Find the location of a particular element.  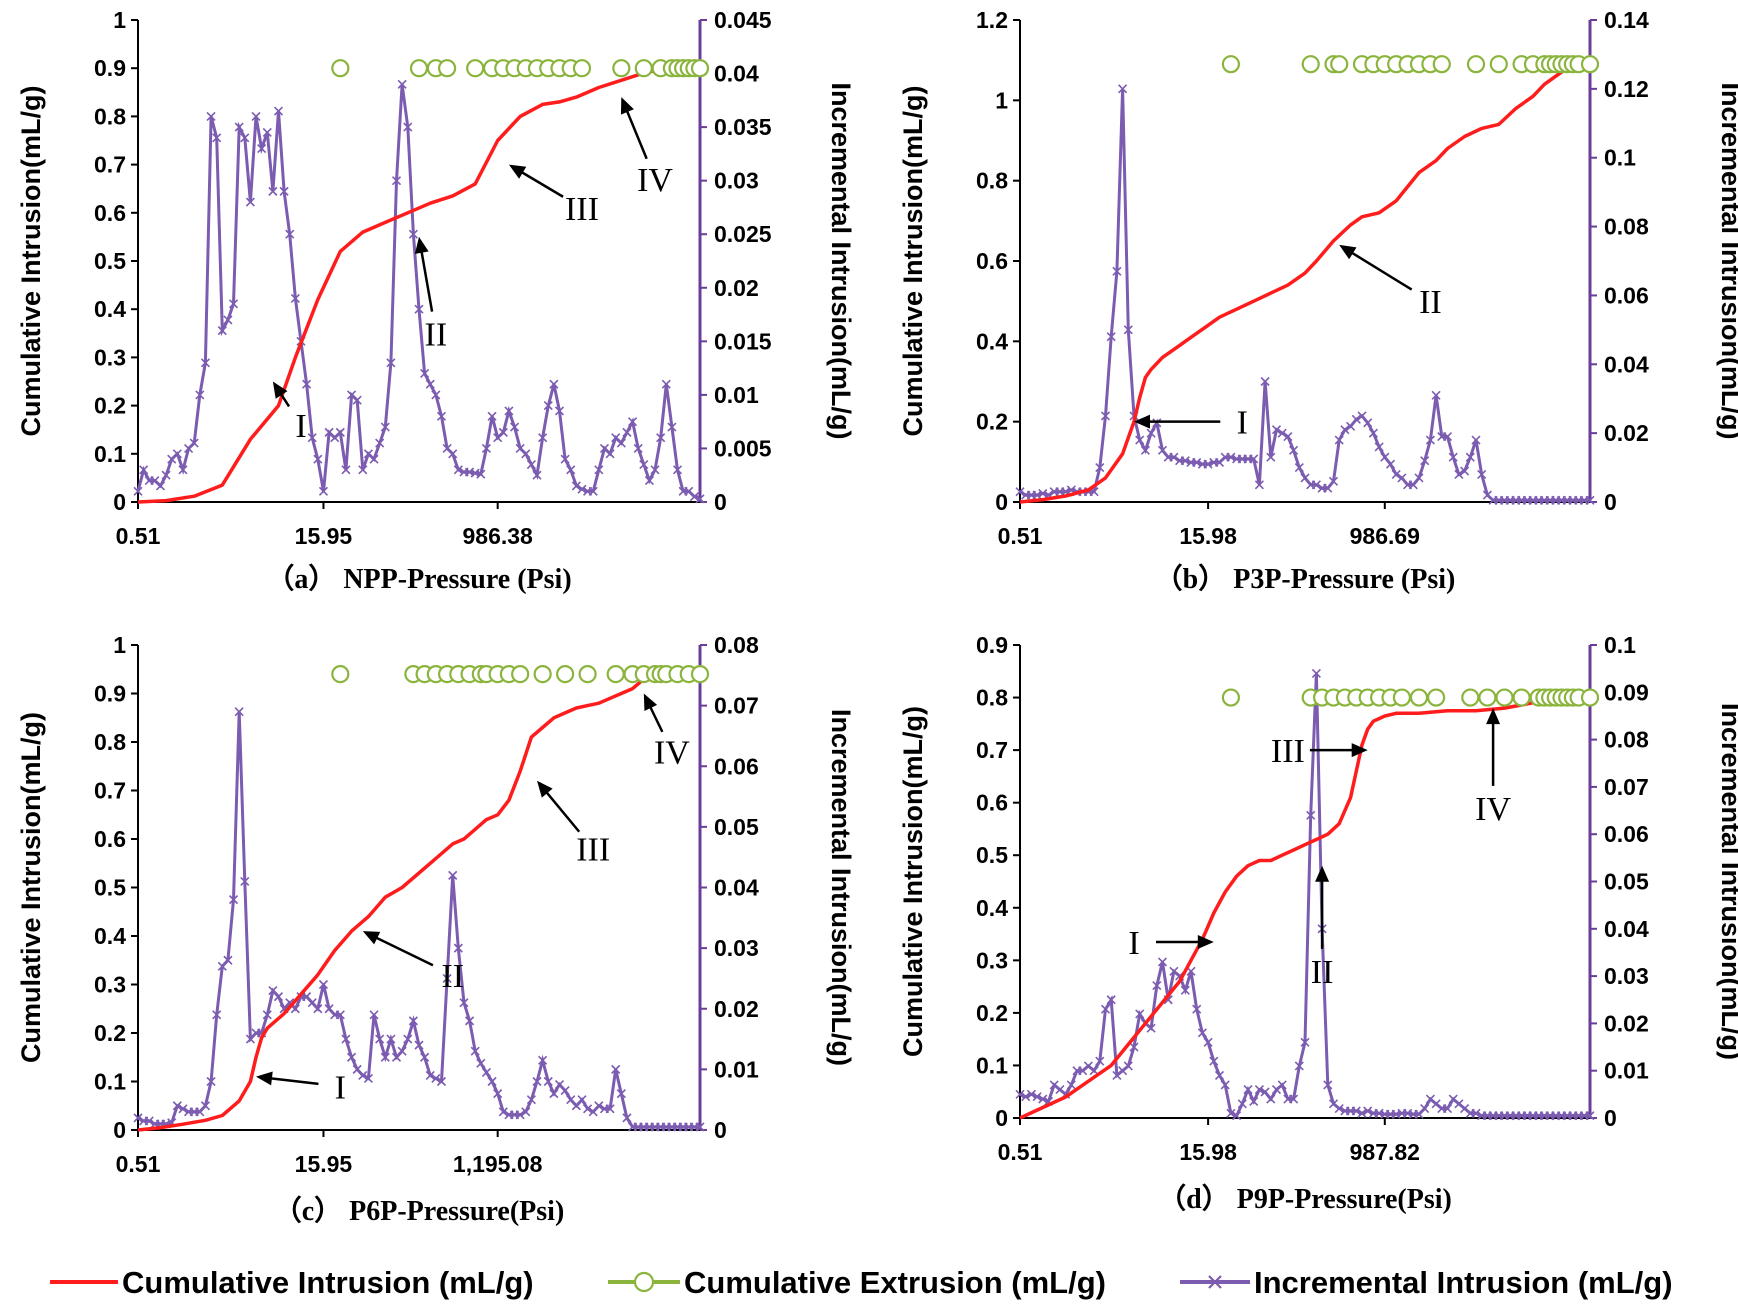

left-tick-label: 0.5 is located at coordinates (110, 261).